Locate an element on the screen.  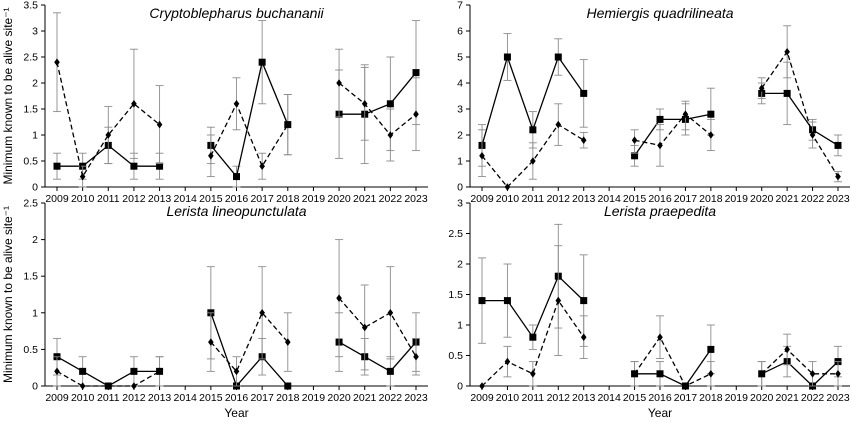
panel-title: Hemiergis quadrilineata is located at coordinates (659, 13).